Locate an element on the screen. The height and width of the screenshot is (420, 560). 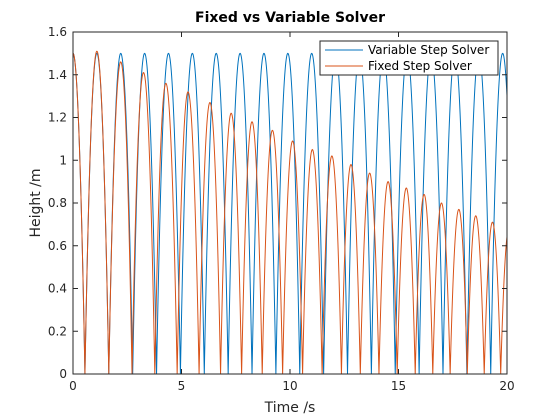
y-tick-label: 0.6 is located at coordinates (57, 246).